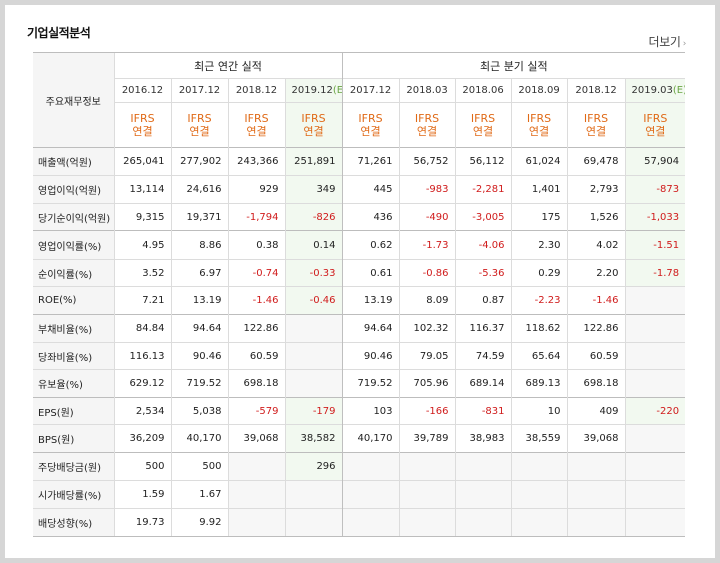 The height and width of the screenshot is (563, 720). I want to click on table-cell: -2,281, so click(483, 189).